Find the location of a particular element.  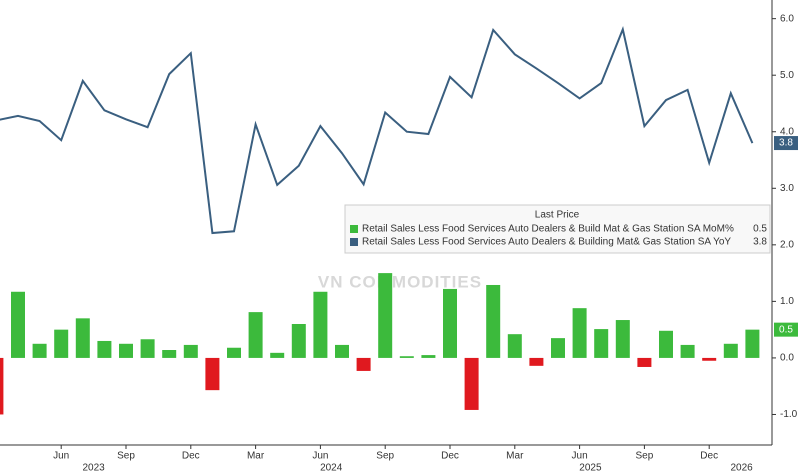

legend-value: 0.5 is located at coordinates (760, 229).